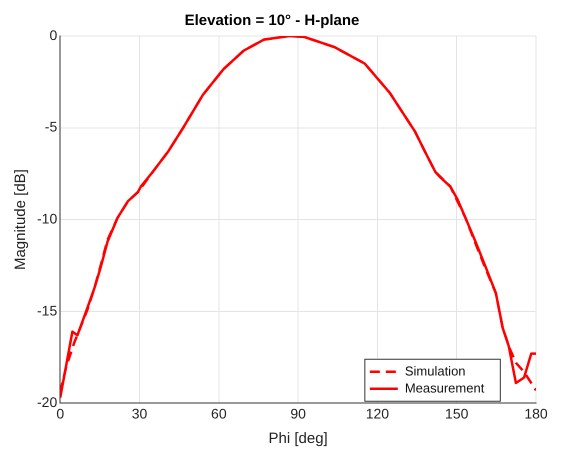 This screenshot has width=564, height=460. I want to click on x-tick-label: 150, so click(457, 413).